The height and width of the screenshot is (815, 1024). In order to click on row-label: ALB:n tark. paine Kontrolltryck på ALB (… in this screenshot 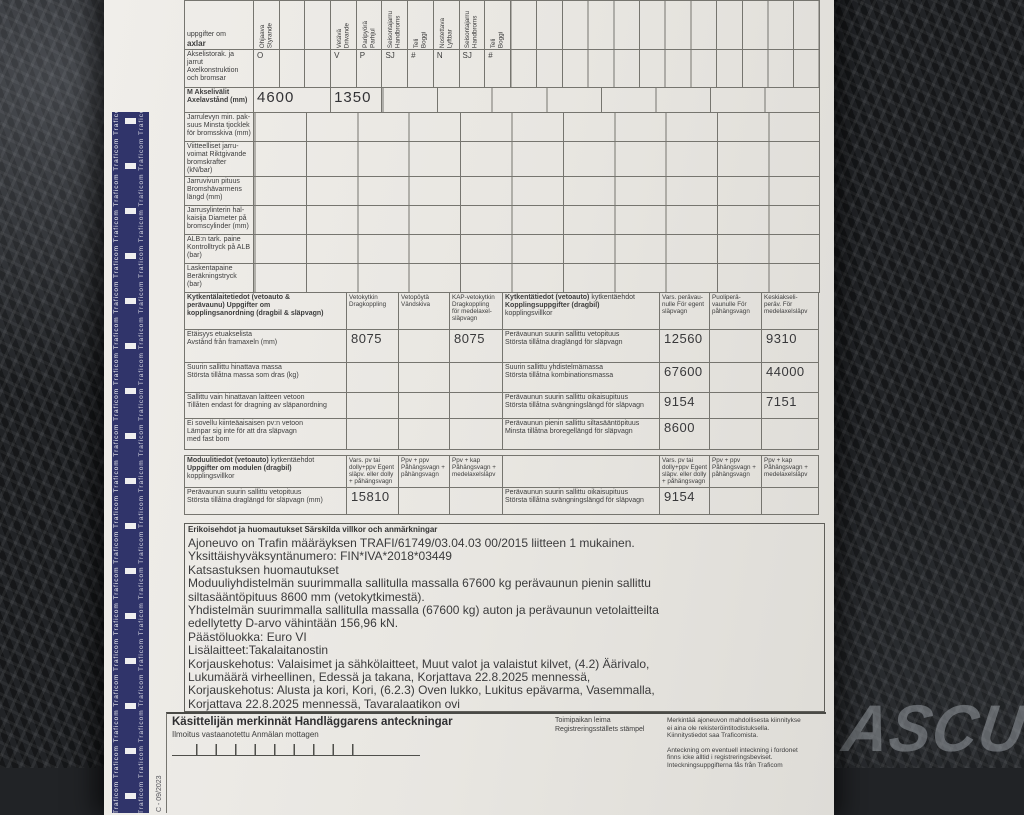, I will do `click(219, 249)`.